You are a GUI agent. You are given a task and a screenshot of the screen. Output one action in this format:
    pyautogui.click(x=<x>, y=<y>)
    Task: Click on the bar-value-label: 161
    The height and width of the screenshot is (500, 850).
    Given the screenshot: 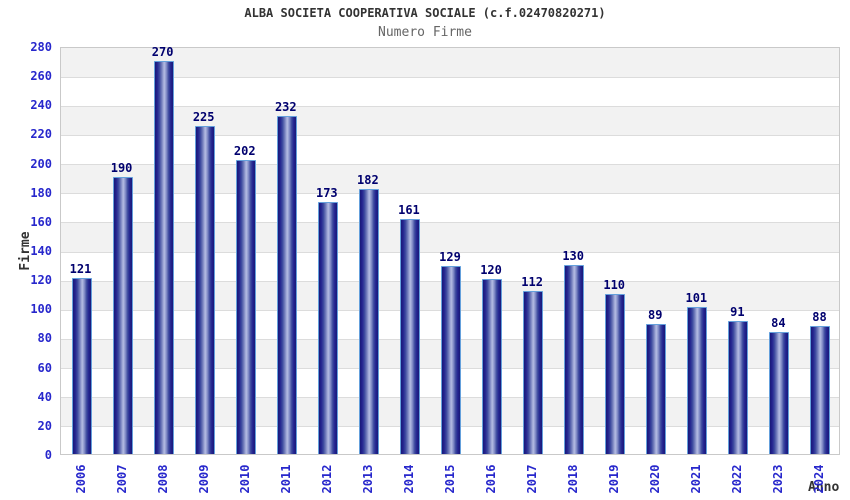 What is the action you would take?
    pyautogui.click(x=409, y=210)
    